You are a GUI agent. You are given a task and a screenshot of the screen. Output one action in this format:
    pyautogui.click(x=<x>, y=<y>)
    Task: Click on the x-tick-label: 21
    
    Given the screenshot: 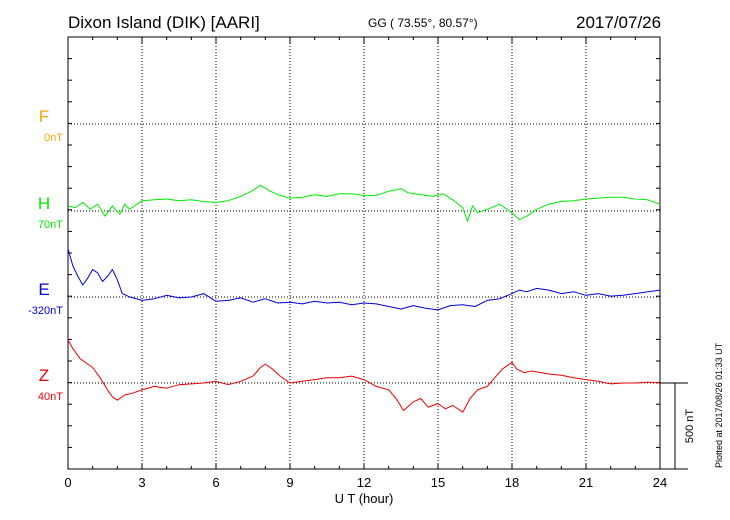 What is the action you would take?
    pyautogui.click(x=586, y=482)
    